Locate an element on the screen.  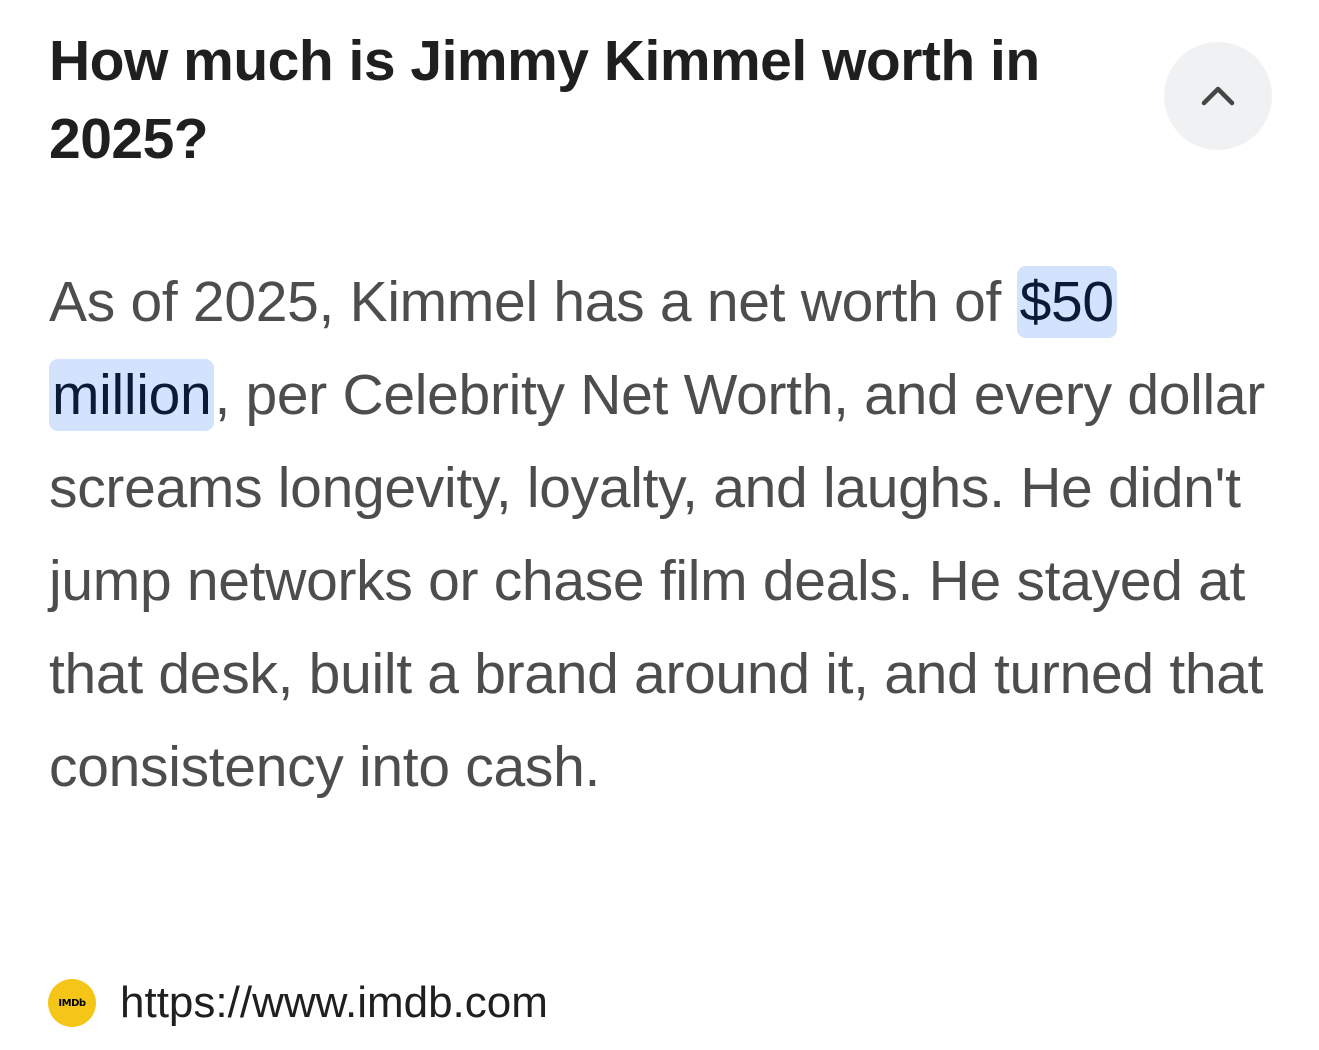
imdb-logo-icon: IMDb is located at coordinates (72, 1003).